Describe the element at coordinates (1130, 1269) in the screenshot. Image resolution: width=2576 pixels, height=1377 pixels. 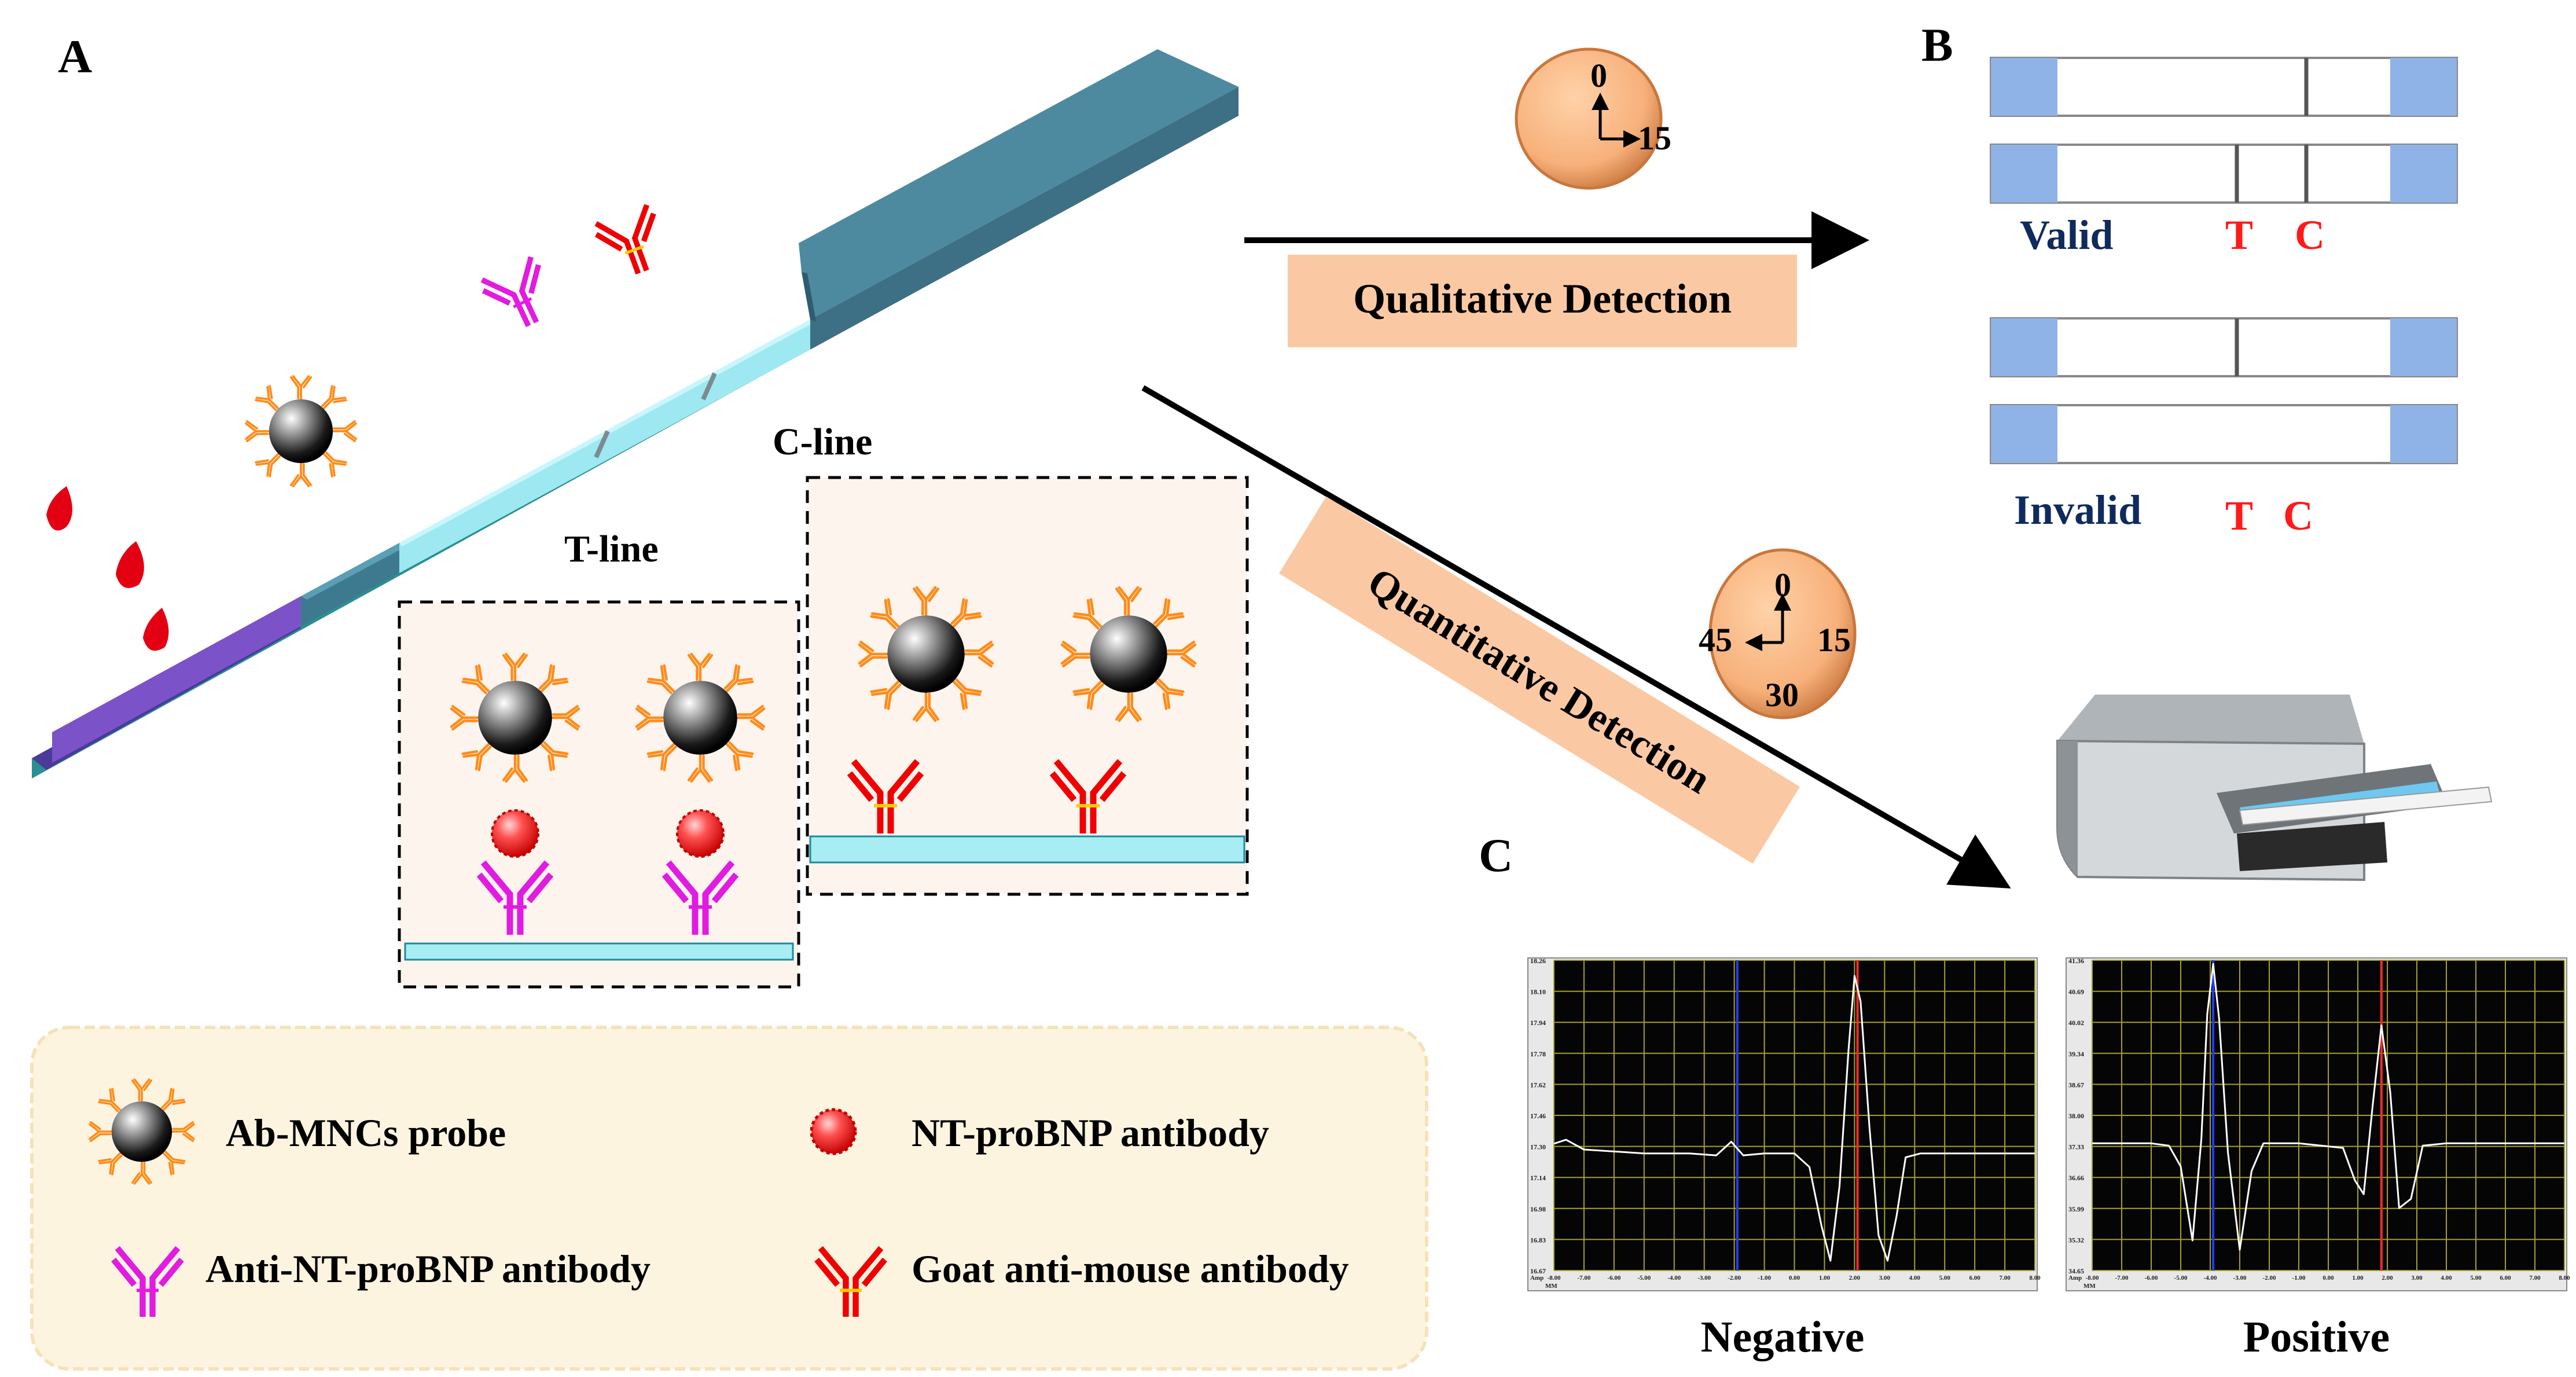
I see `legend-goat-label: Goat anti-mouse antibody` at that location.